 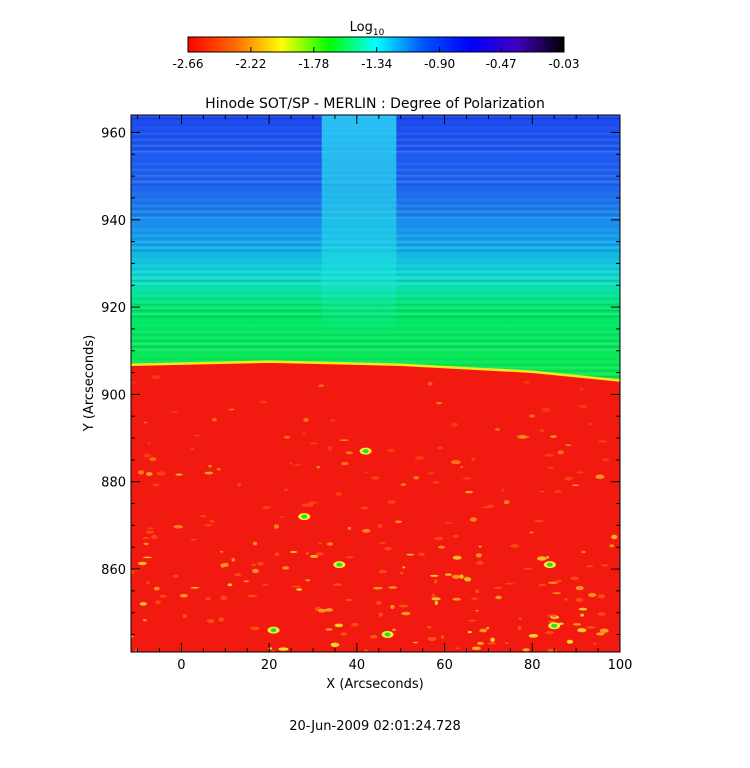 I want to click on colorbar-strip, so click(x=376, y=44).